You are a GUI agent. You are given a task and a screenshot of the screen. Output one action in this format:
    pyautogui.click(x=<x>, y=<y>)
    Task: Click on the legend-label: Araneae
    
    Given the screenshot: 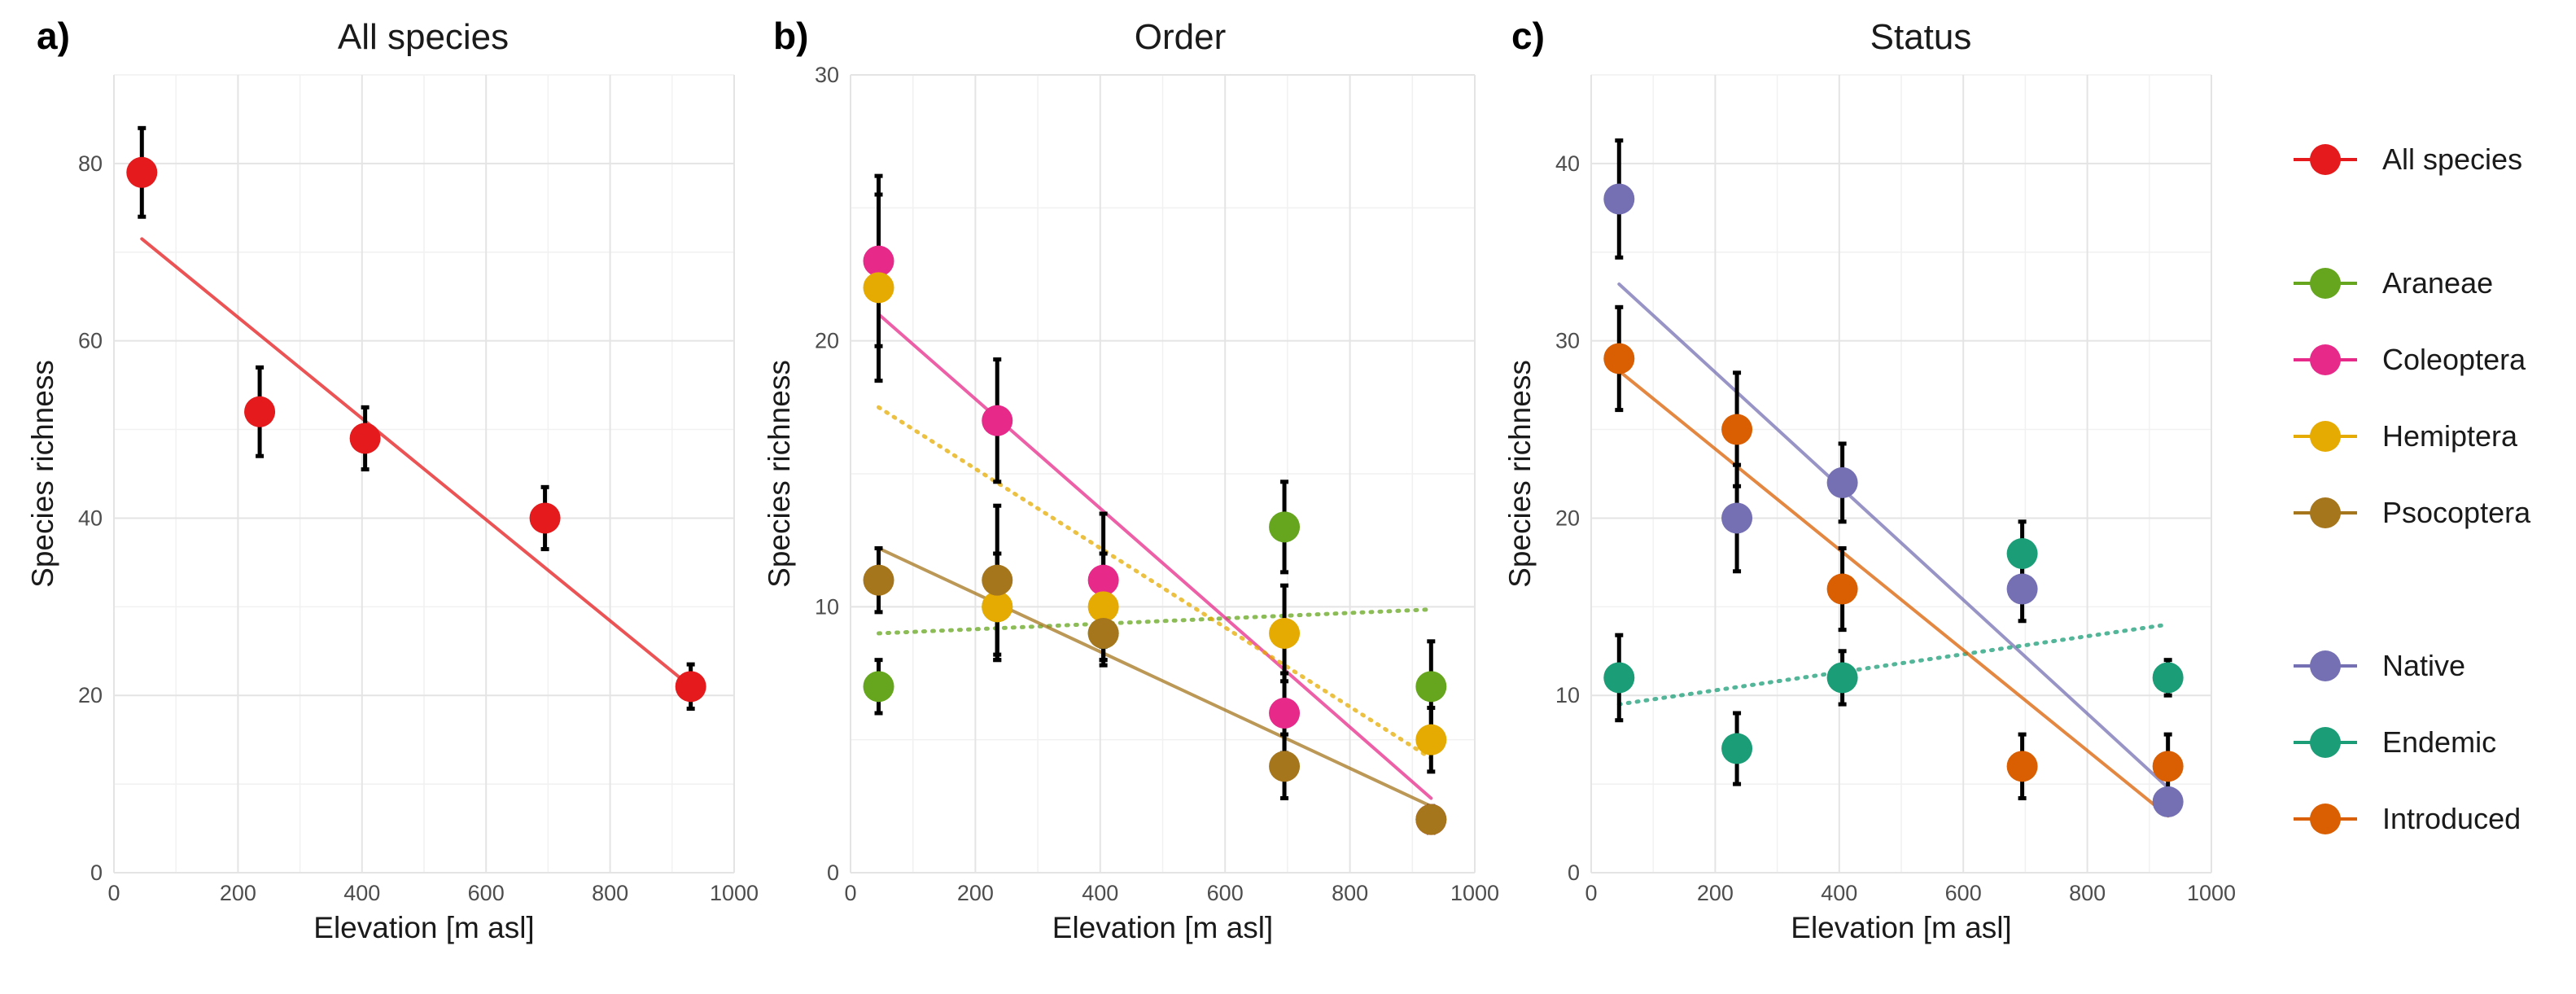 What is the action you would take?
    pyautogui.click(x=2437, y=283)
    